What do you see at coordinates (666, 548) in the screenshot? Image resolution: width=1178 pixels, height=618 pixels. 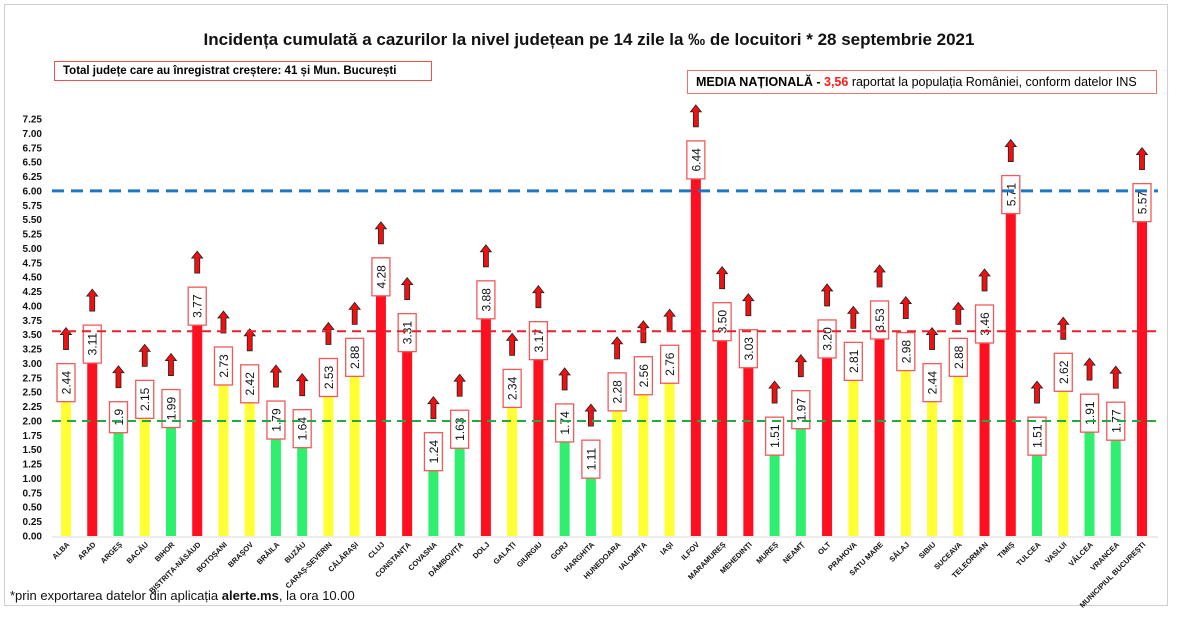 I see `x-tick-label: IAȘI` at bounding box center [666, 548].